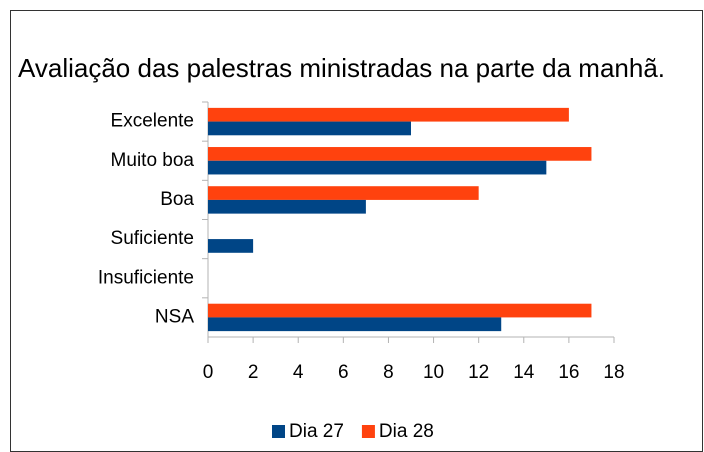 This screenshot has width=704, height=452. What do you see at coordinates (343, 372) in the screenshot?
I see `x-tick-label: 6` at bounding box center [343, 372].